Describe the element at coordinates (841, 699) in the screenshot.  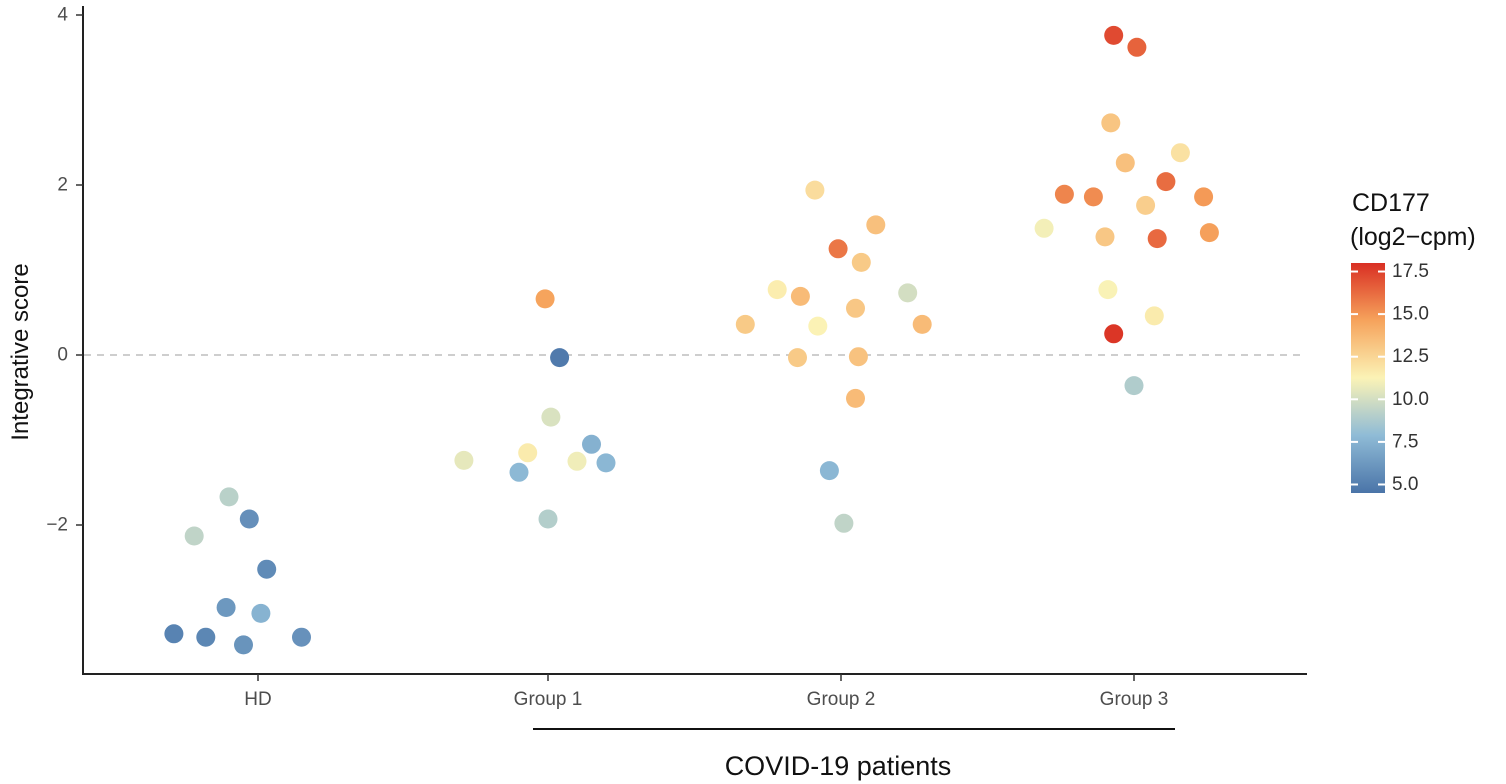
I see `x-tick-label: Group 2` at that location.